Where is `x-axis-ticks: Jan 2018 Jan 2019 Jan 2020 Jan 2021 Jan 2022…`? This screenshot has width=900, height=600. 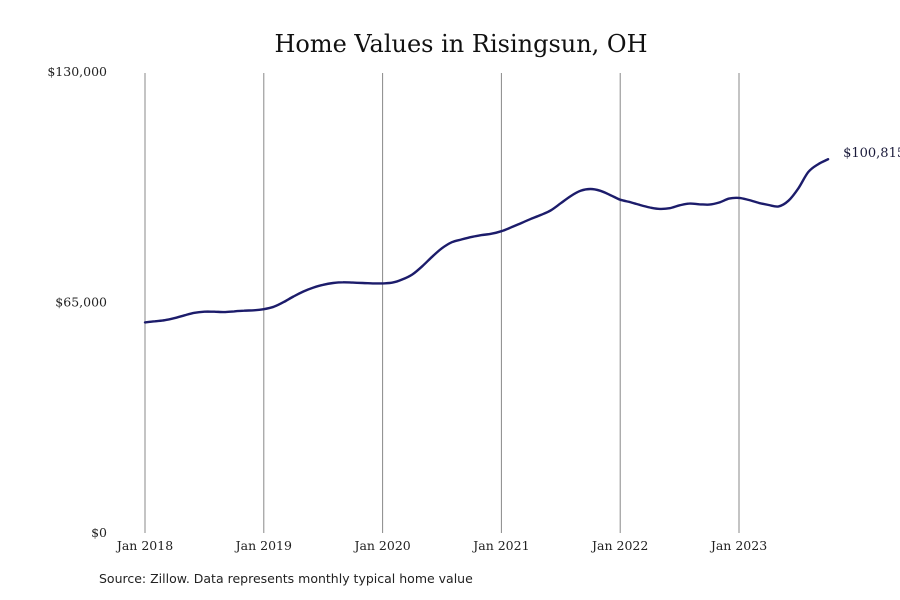
x-axis-ticks: Jan 2018 Jan 2019 Jan 2020 Jan 2021 Jan 2022… is located at coordinates (441, 545).